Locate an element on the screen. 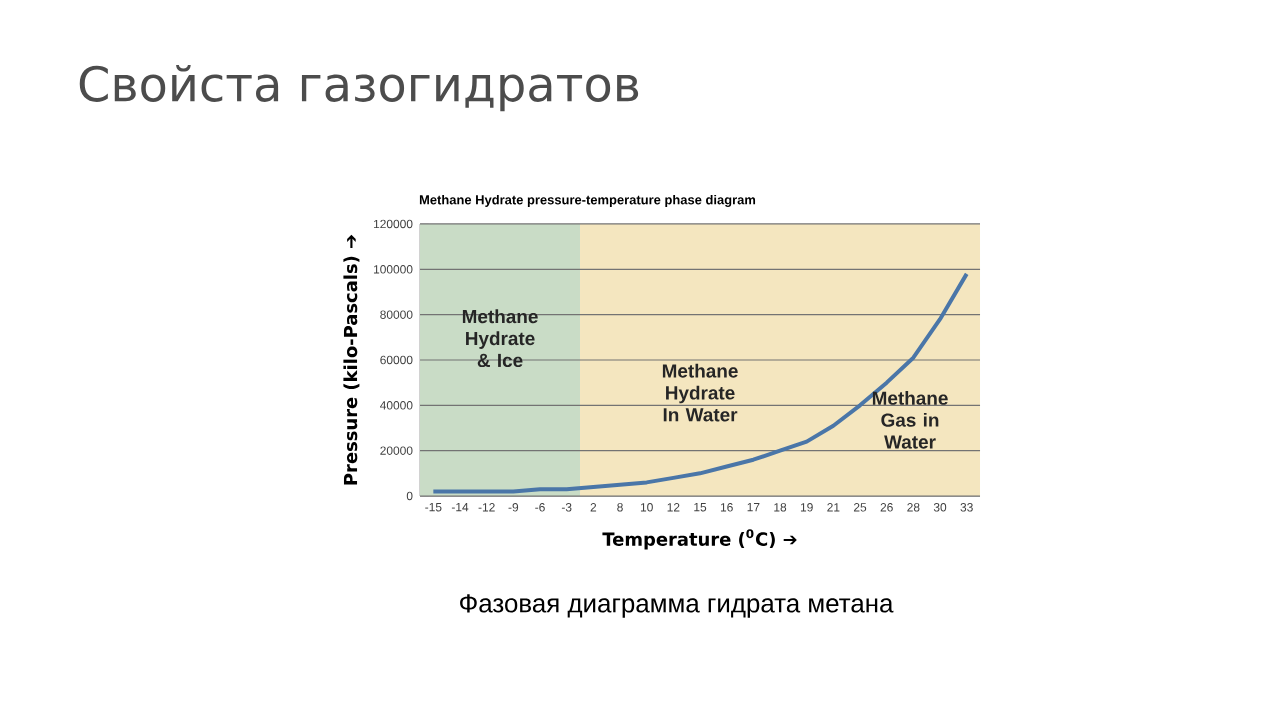 This screenshot has width=1280, height=720. y-axis-title: Pressure (kilo-Pascals) ➔ is located at coordinates (351, 359).